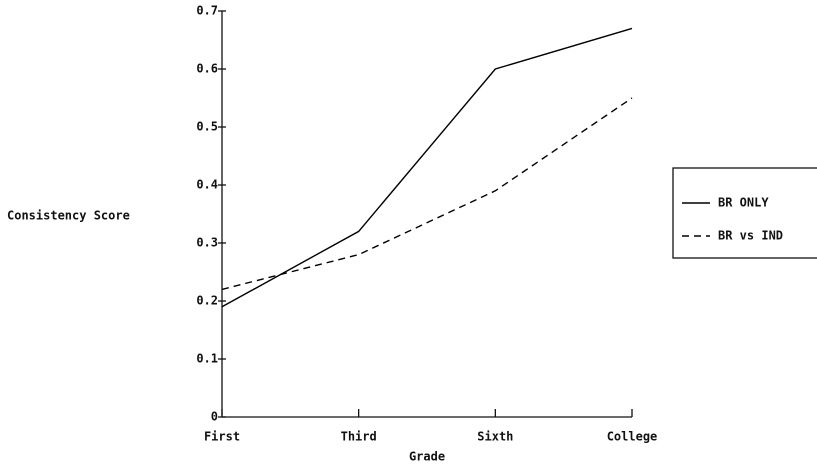 The image size is (817, 466). Describe the element at coordinates (68, 216) in the screenshot. I see `y-axis-label: Consistency Score` at that location.